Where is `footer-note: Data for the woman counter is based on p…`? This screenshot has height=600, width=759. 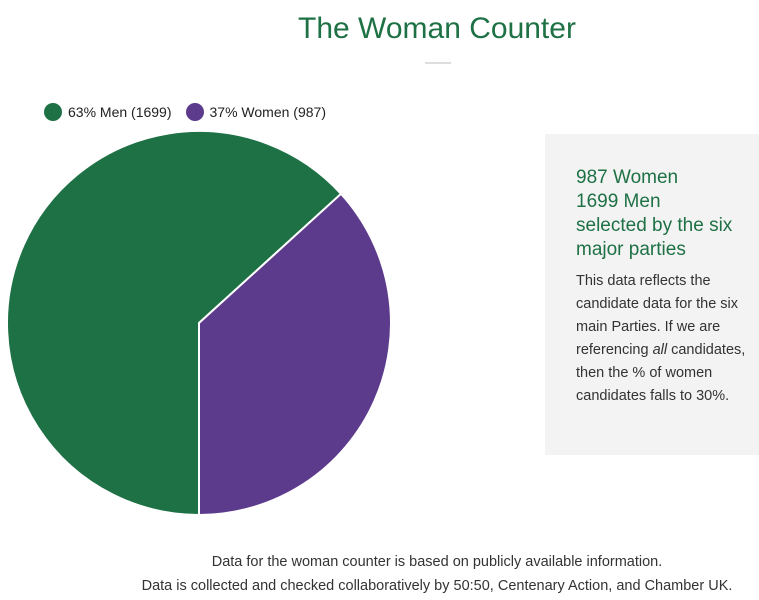 footer-note: Data for the woman counter is based on p… is located at coordinates (437, 574).